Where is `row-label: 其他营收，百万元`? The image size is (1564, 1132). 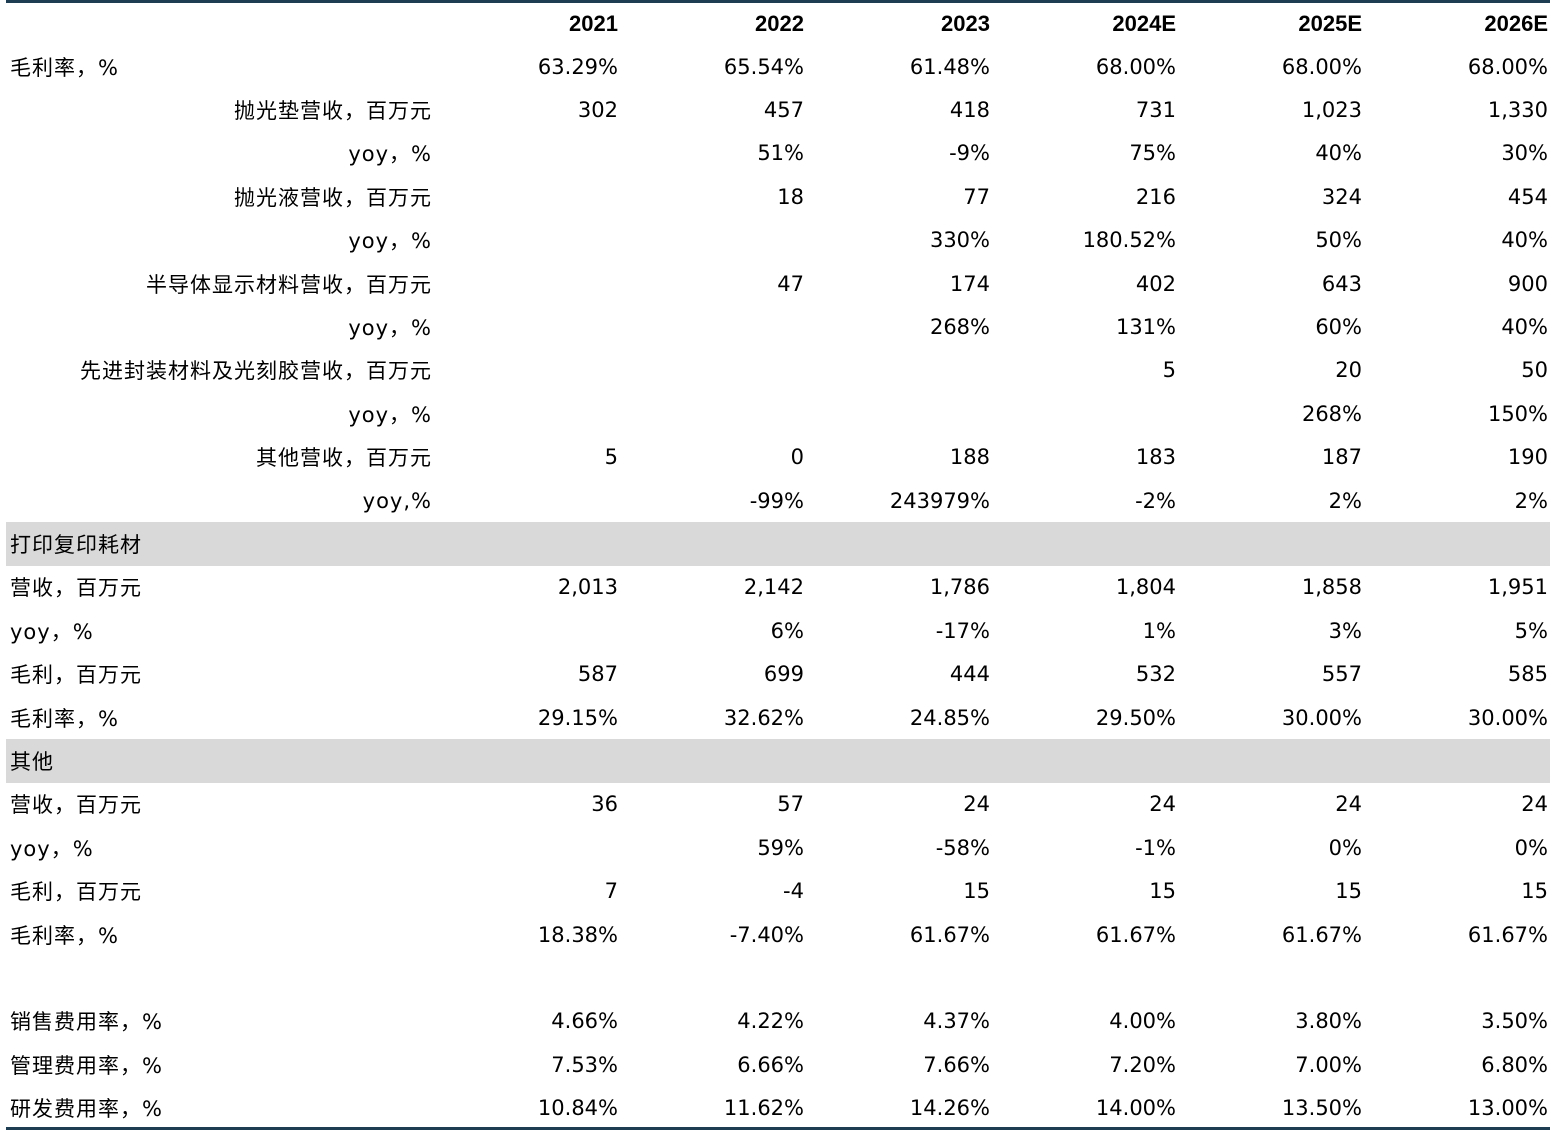
row-label: 其他营收，百万元 is located at coordinates (344, 458).